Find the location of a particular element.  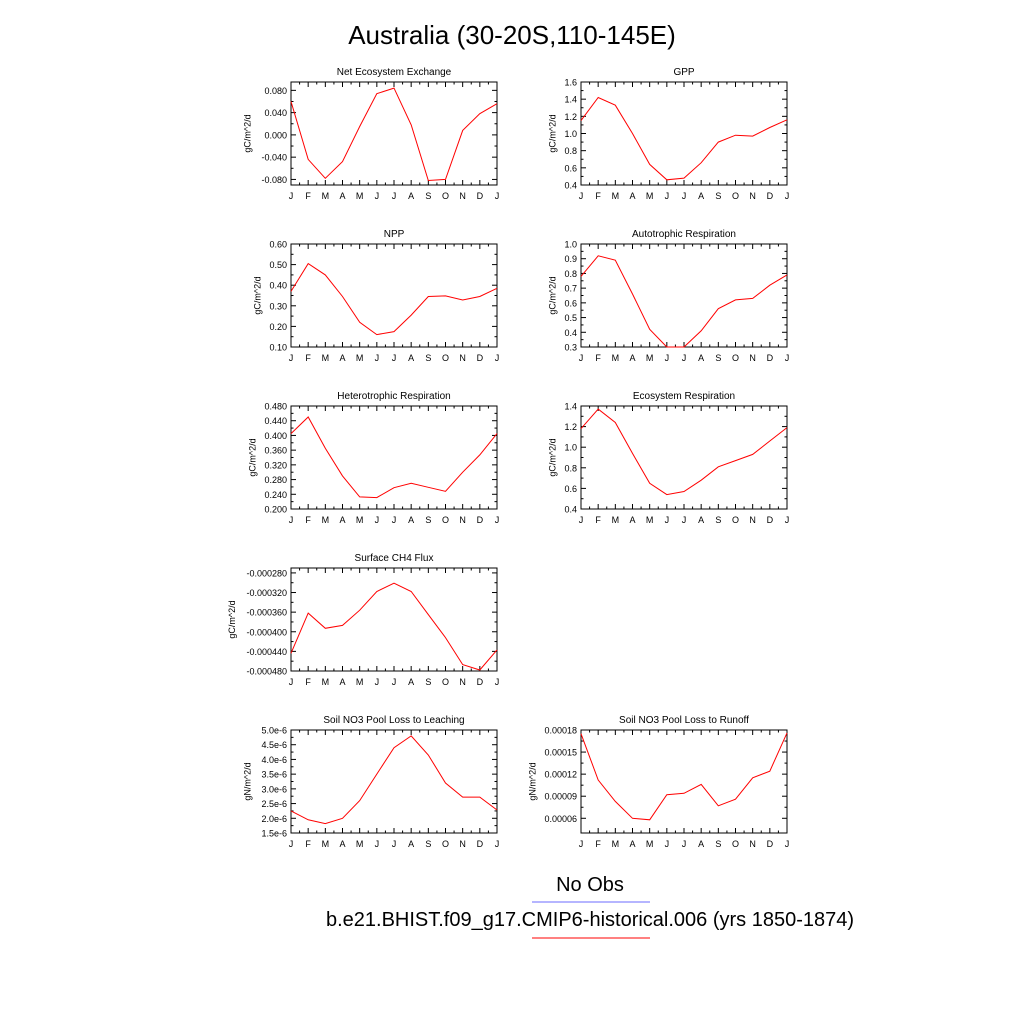

panel-title: NPP is located at coordinates (394, 234).